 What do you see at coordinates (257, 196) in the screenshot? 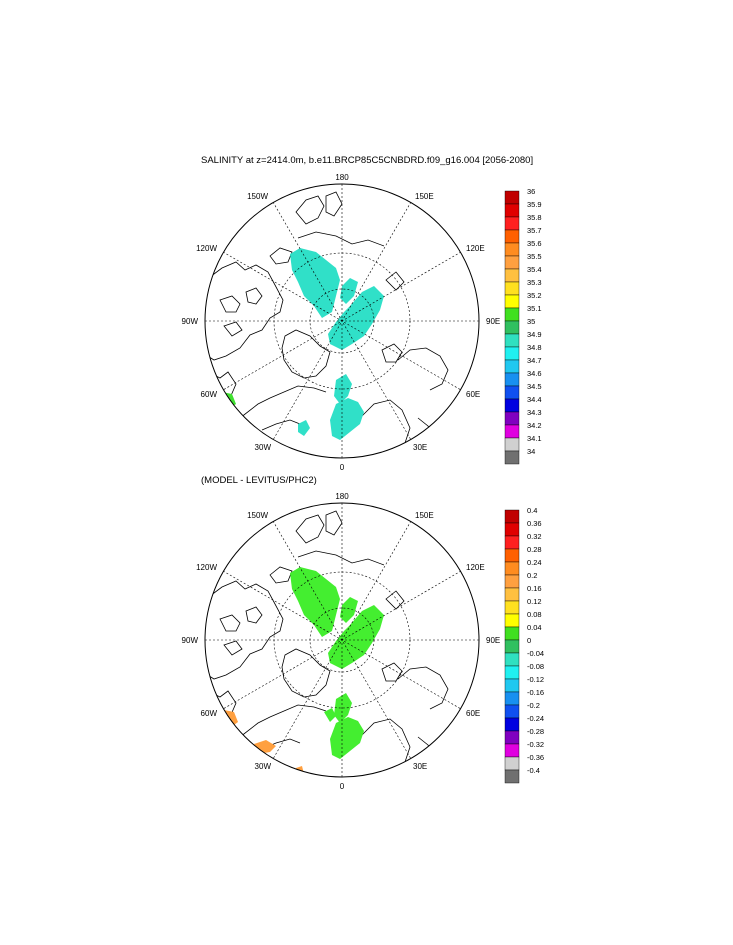
I see `panel1-lon-150w: 150W` at bounding box center [257, 196].